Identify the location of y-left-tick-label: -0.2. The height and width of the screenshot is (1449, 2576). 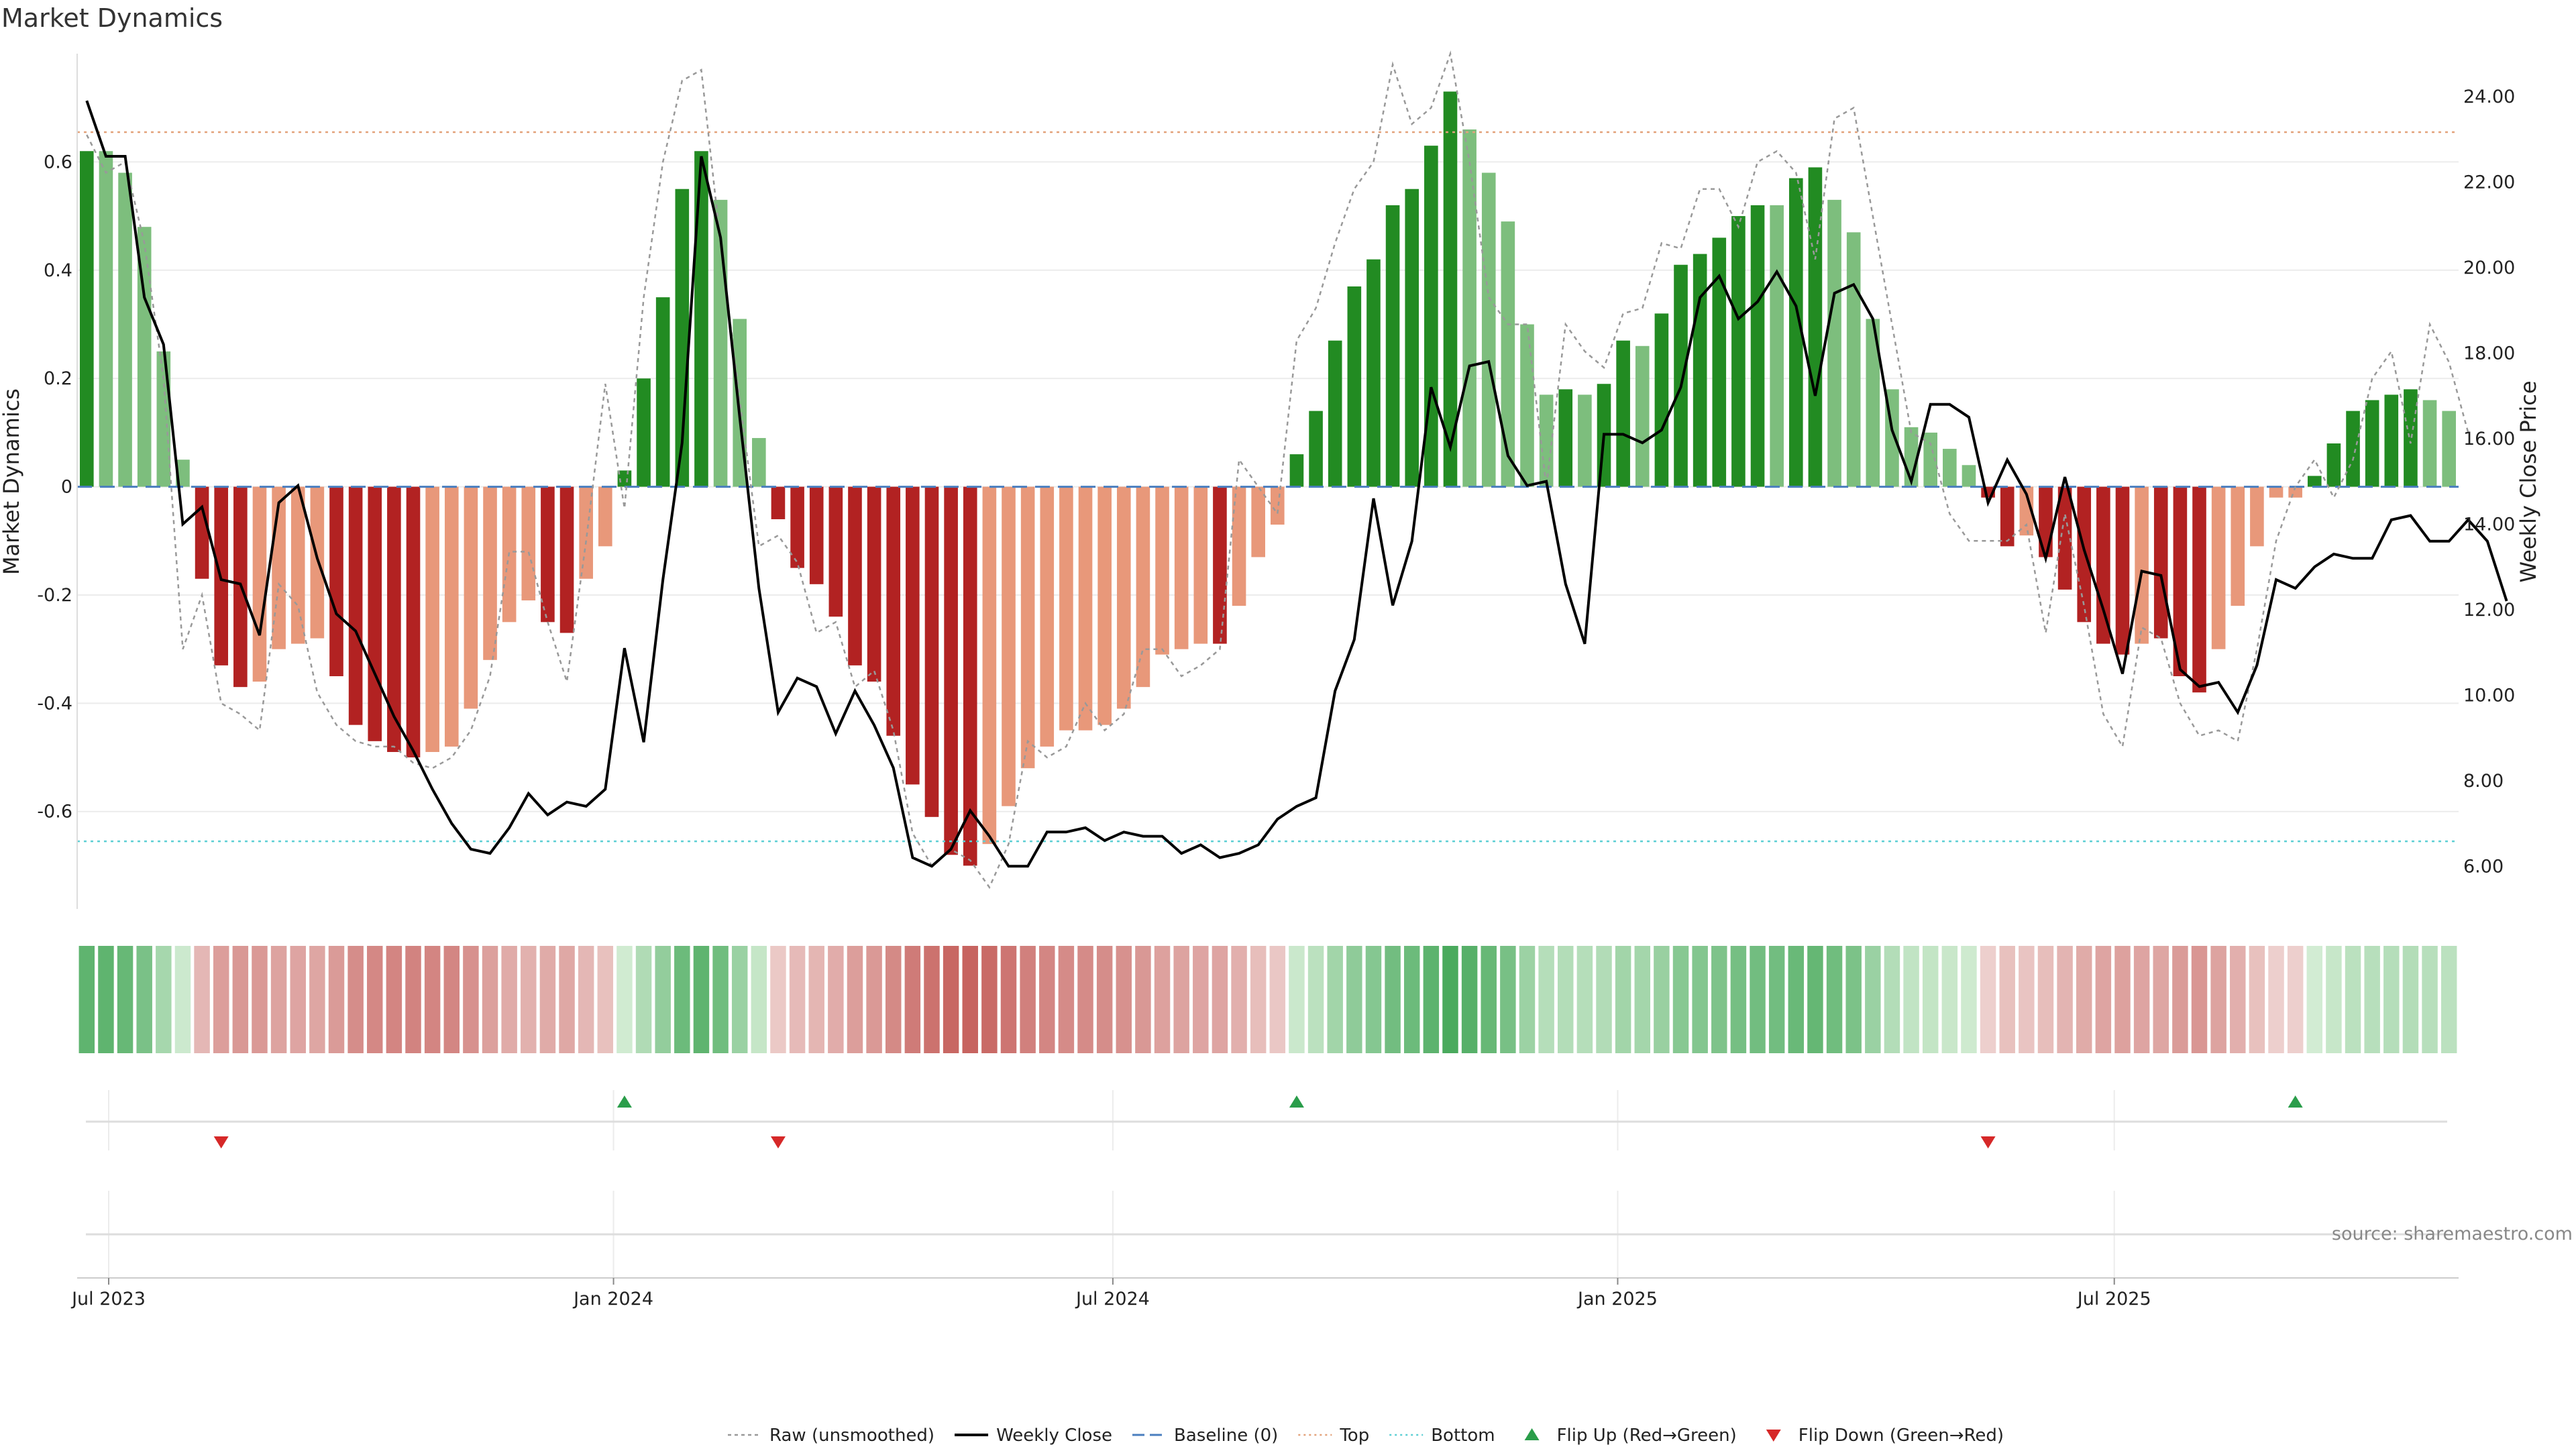
(54, 595).